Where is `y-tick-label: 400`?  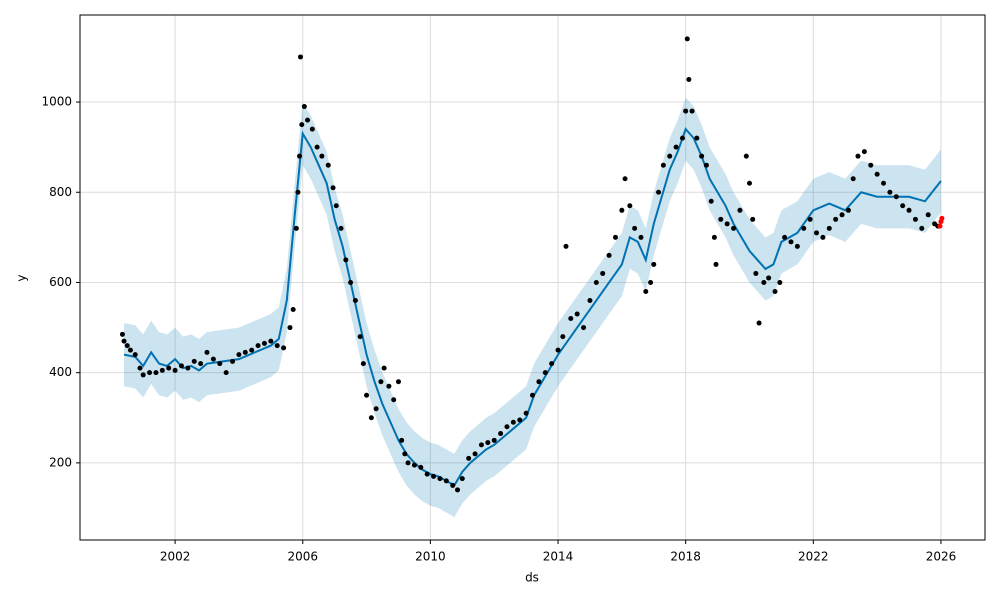
y-tick-label: 400 is located at coordinates (60, 372).